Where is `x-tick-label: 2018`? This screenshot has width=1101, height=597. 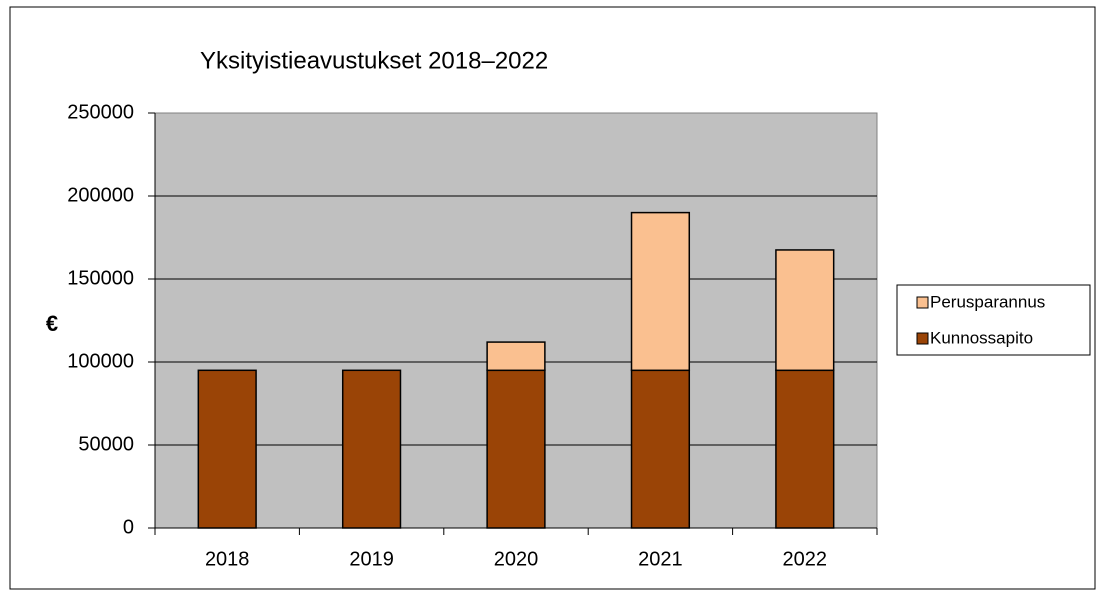 x-tick-label: 2018 is located at coordinates (227, 559).